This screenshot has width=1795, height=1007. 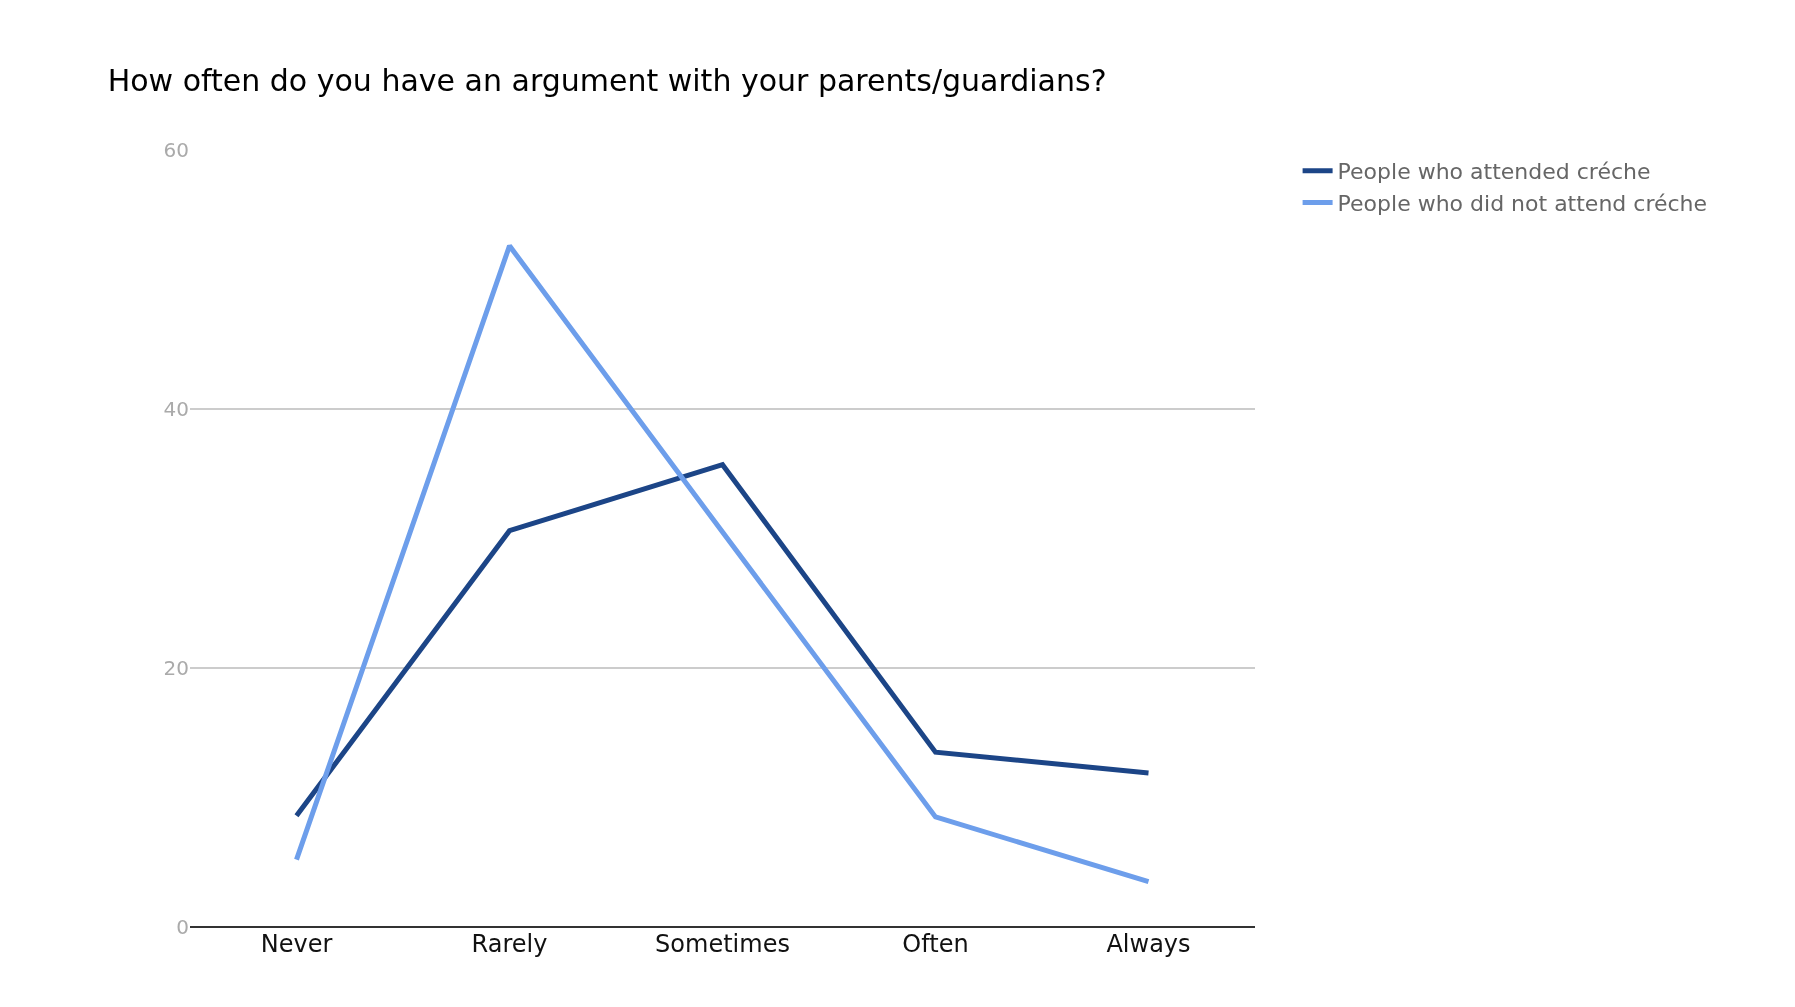 What do you see at coordinates (176, 409) in the screenshot?
I see `y-tick-label: 40` at bounding box center [176, 409].